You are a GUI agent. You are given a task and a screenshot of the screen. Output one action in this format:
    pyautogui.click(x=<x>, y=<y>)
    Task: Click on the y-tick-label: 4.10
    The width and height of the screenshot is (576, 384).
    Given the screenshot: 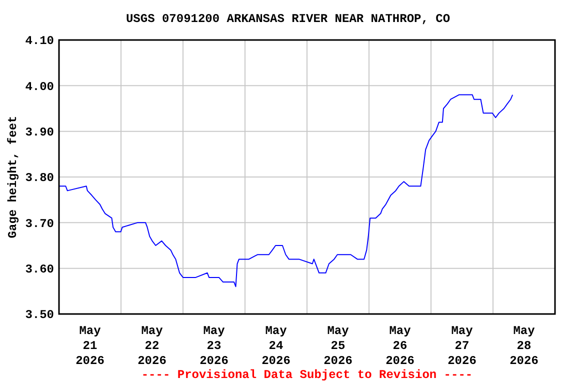 What is the action you would take?
    pyautogui.click(x=39, y=41)
    